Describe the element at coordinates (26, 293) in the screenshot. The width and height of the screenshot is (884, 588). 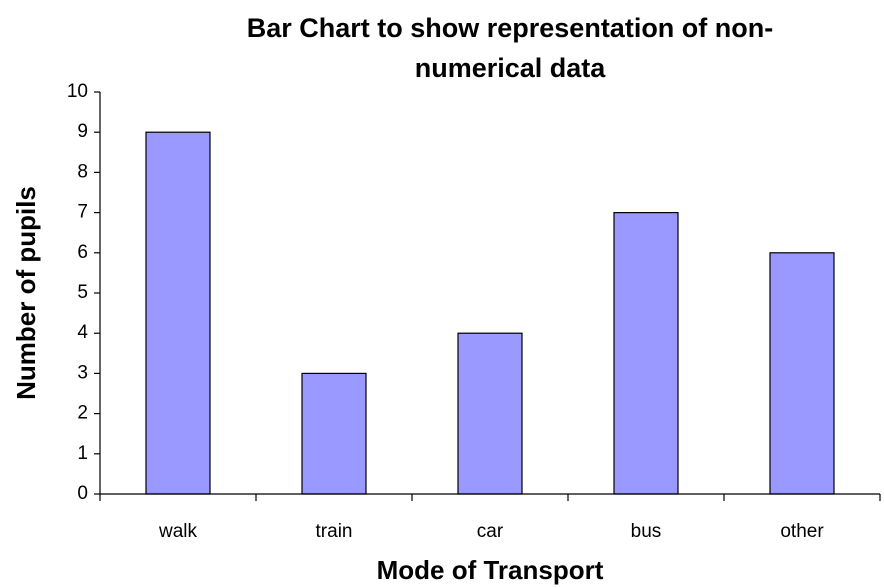
I see `y-axis-title: Number of pupils` at that location.